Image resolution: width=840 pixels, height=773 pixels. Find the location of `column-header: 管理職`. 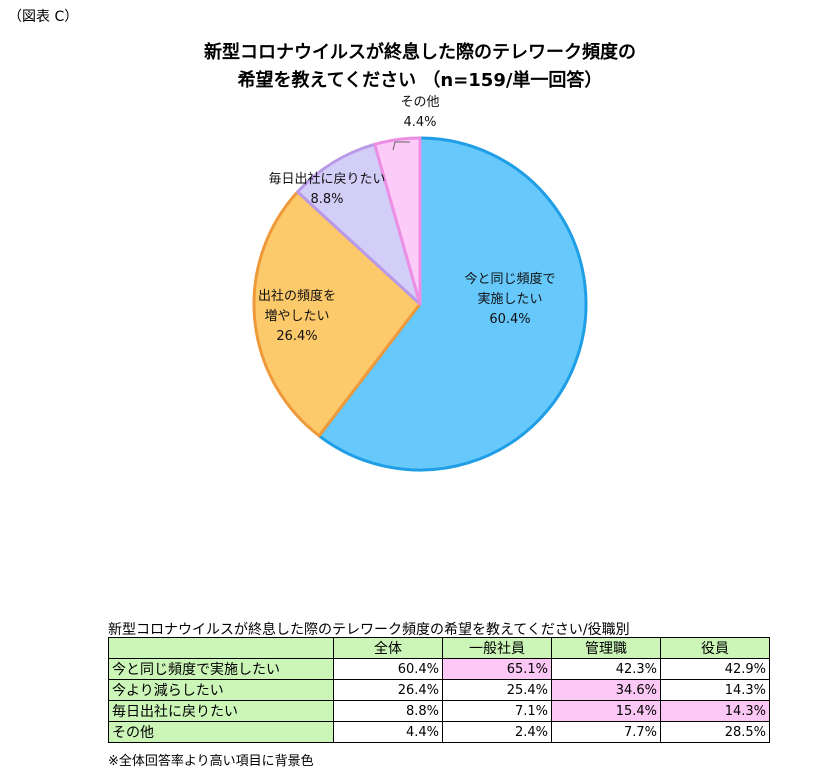

column-header: 管理職 is located at coordinates (606, 648).